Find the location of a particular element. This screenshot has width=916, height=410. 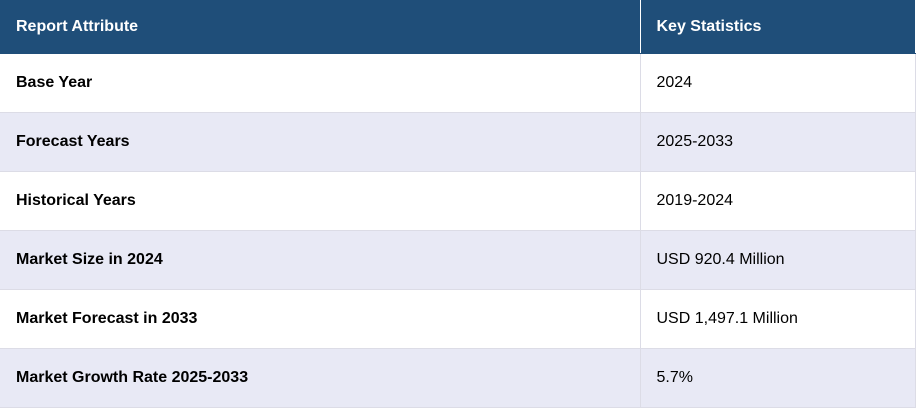

table-row: Market Growth Rate 2025-2033 5.7% is located at coordinates (458, 378).